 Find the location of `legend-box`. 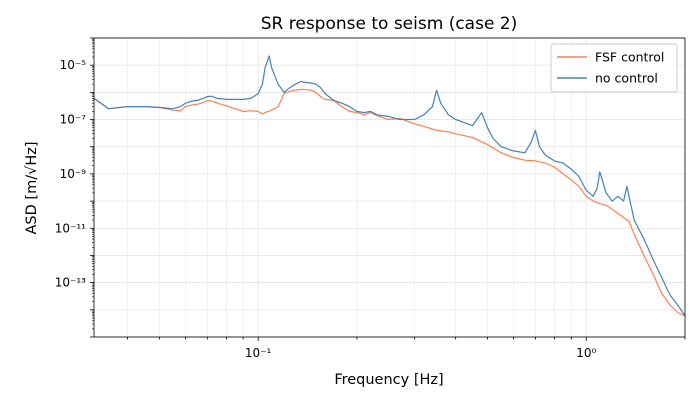

legend-box is located at coordinates (614, 68).